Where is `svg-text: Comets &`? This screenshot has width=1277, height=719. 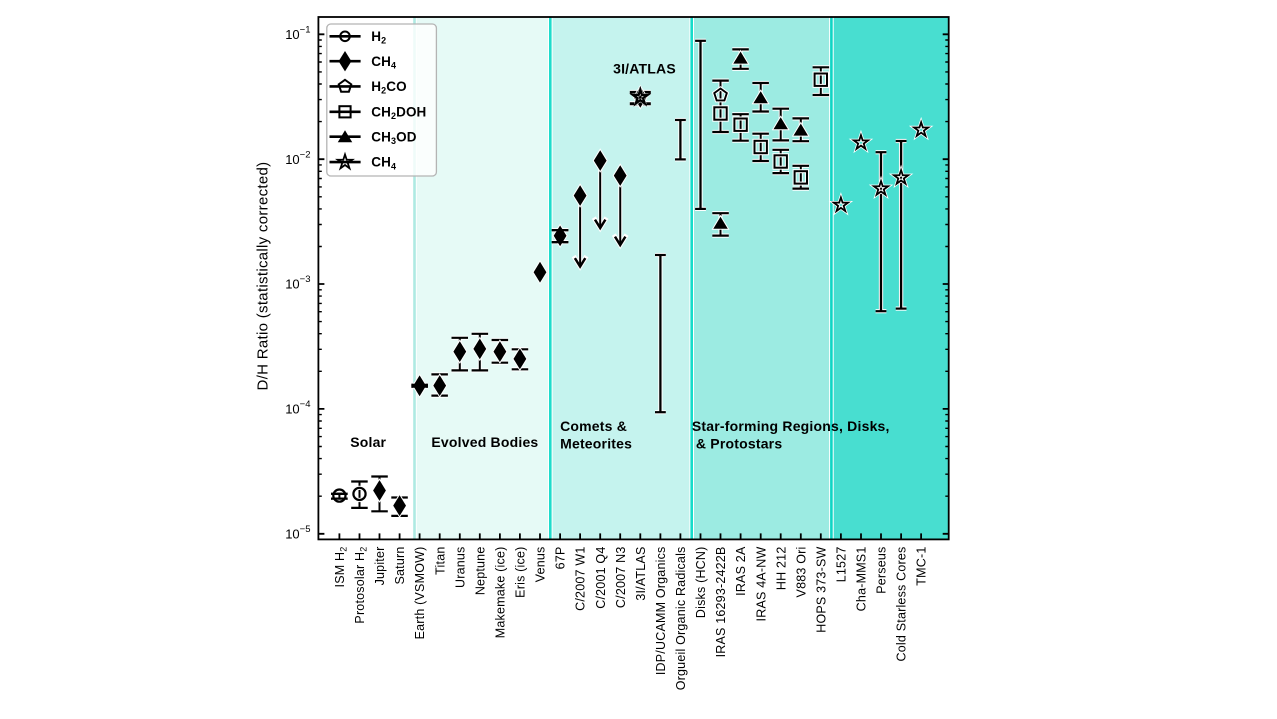
svg-text: Comets & is located at coordinates (593, 426).